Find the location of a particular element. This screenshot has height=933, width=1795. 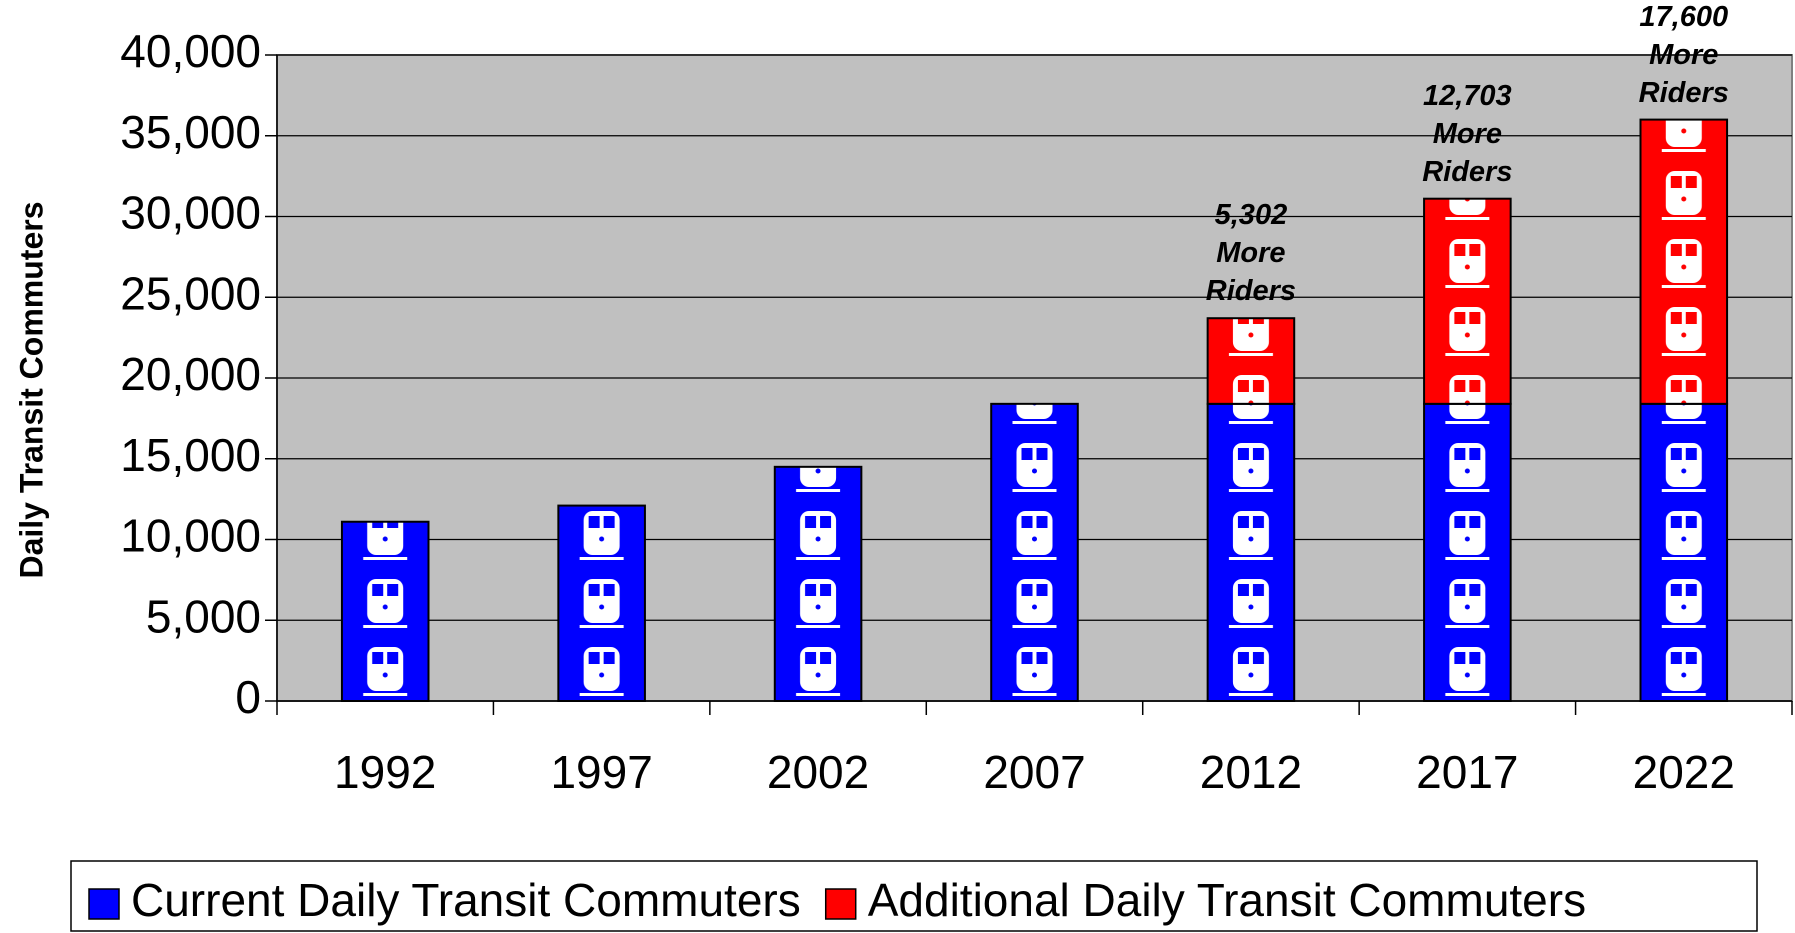

y-tick-label: 5,000 is located at coordinates (203, 616).